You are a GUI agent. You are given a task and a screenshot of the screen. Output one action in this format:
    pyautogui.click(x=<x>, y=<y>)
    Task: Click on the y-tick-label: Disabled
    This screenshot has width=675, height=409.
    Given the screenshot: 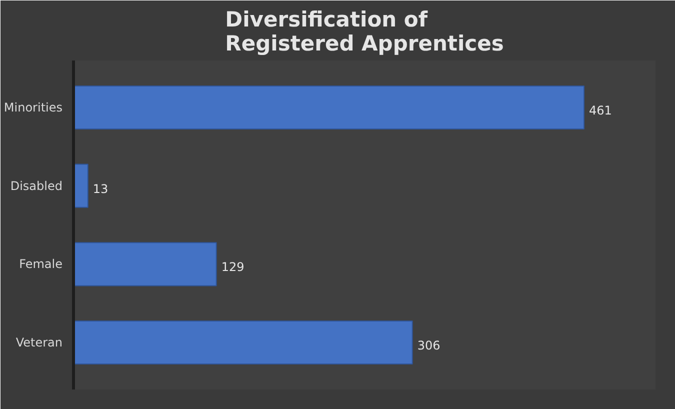 What is the action you would take?
    pyautogui.click(x=36, y=185)
    